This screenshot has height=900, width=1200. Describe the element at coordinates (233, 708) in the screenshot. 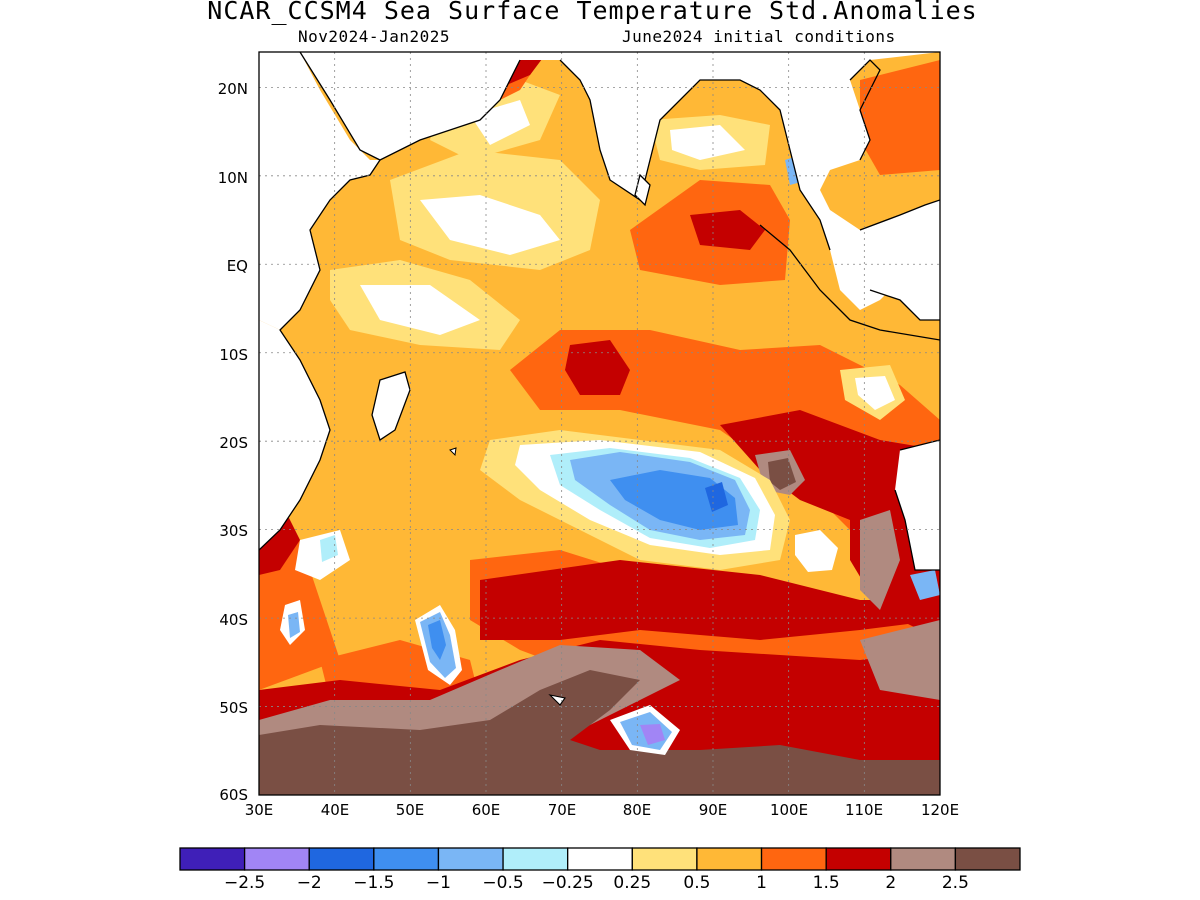

I see `lat-tick-label: 50S` at that location.